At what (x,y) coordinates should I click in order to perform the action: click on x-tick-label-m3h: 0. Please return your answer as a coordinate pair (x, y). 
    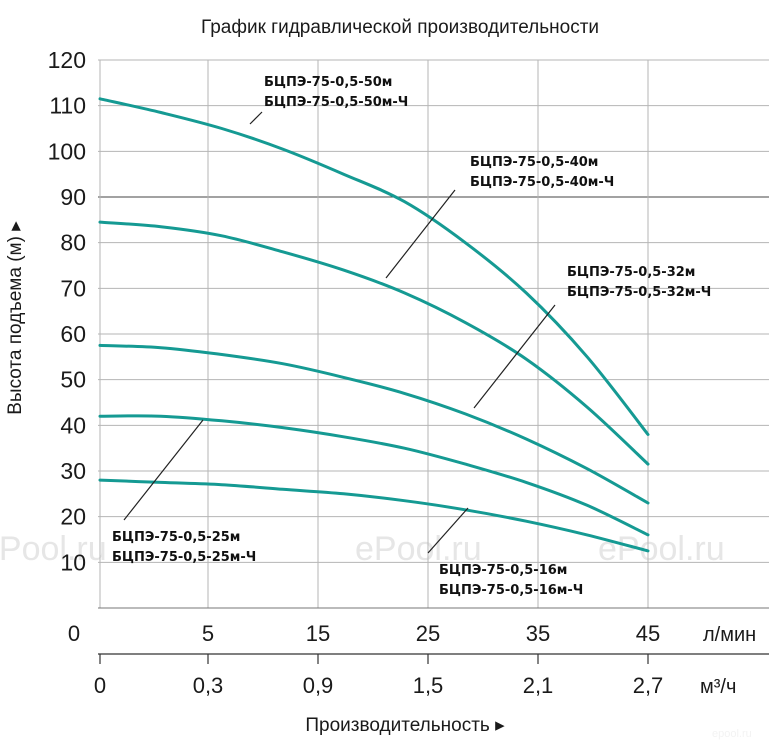
    Looking at the image, I should click on (100, 685).